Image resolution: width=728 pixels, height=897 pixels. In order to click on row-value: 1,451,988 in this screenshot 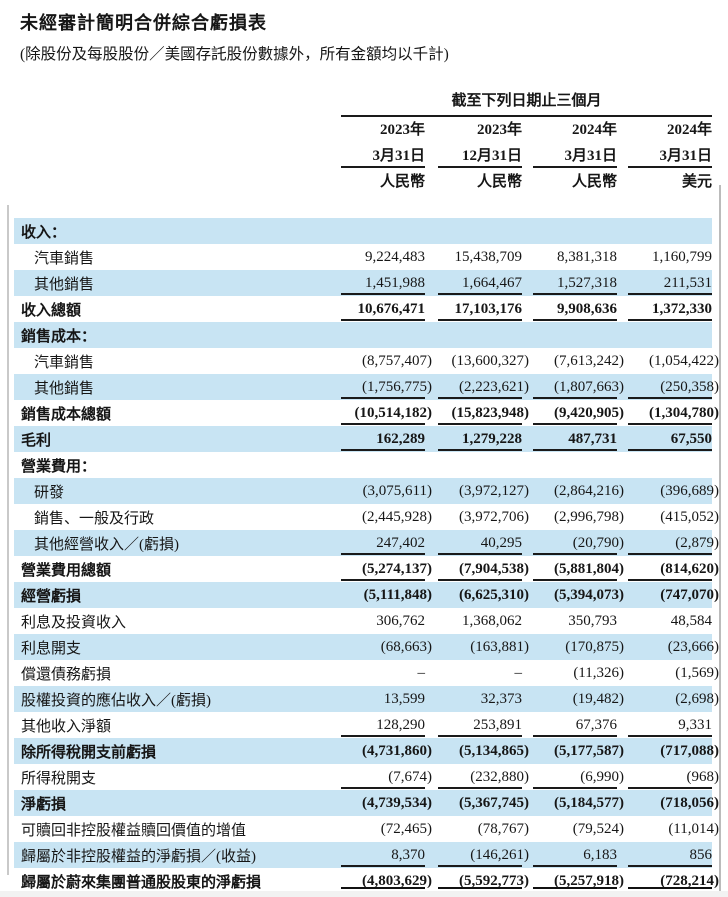, I will do `click(376, 283)`.